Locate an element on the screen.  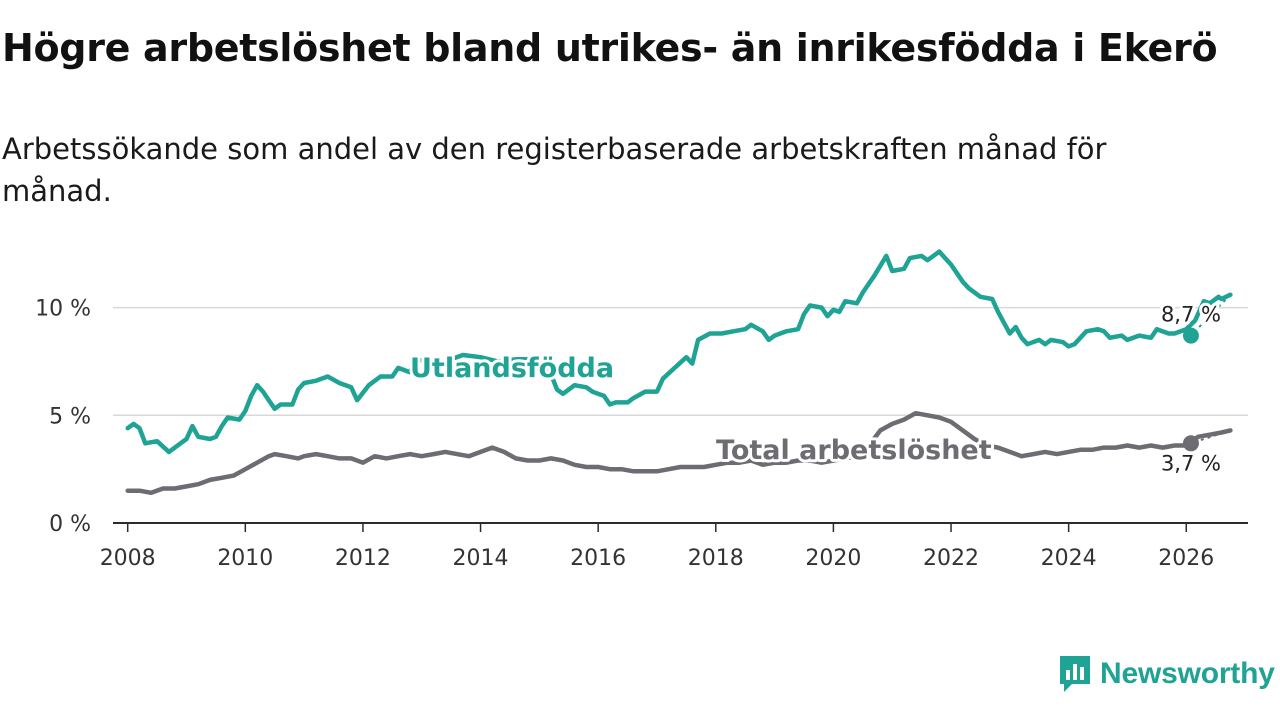
brand-name: Newsworthy is located at coordinates (1187, 673).